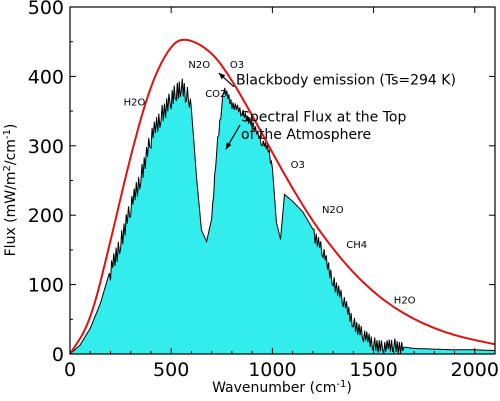 Image resolution: width=500 pixels, height=401 pixels. What do you see at coordinates (70, 370) in the screenshot?
I see `x-tick-label: 0` at bounding box center [70, 370].